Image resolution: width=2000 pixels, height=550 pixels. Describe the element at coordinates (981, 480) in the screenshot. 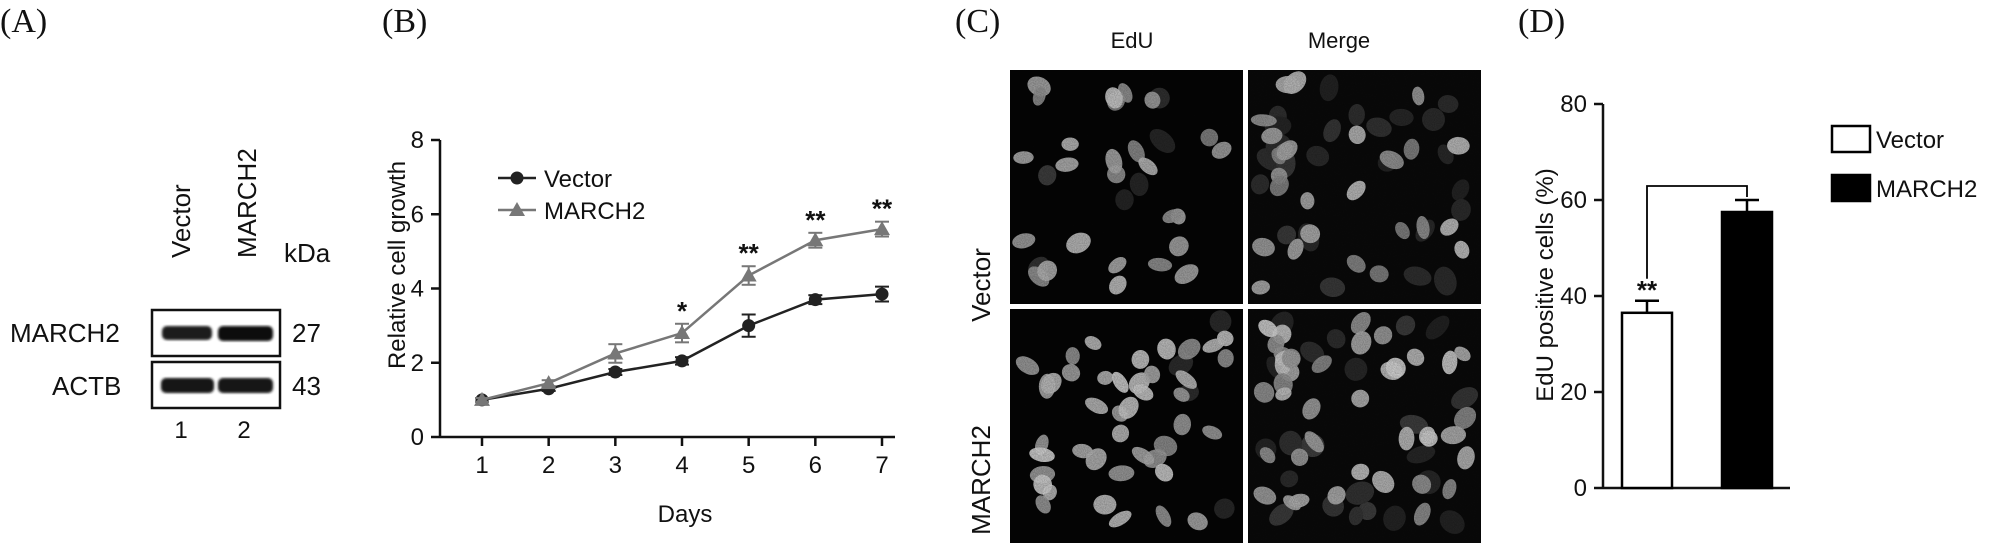

I see `micro-row-label-march2: MARCH2` at that location.